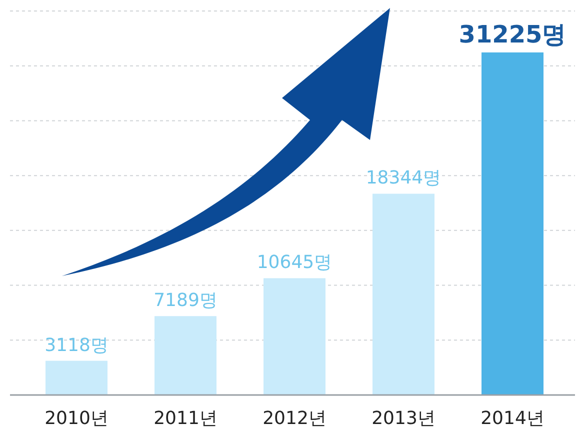 This screenshot has height=436, width=581. Describe the element at coordinates (512, 34) in the screenshot. I see `data-label: 31225명` at that location.